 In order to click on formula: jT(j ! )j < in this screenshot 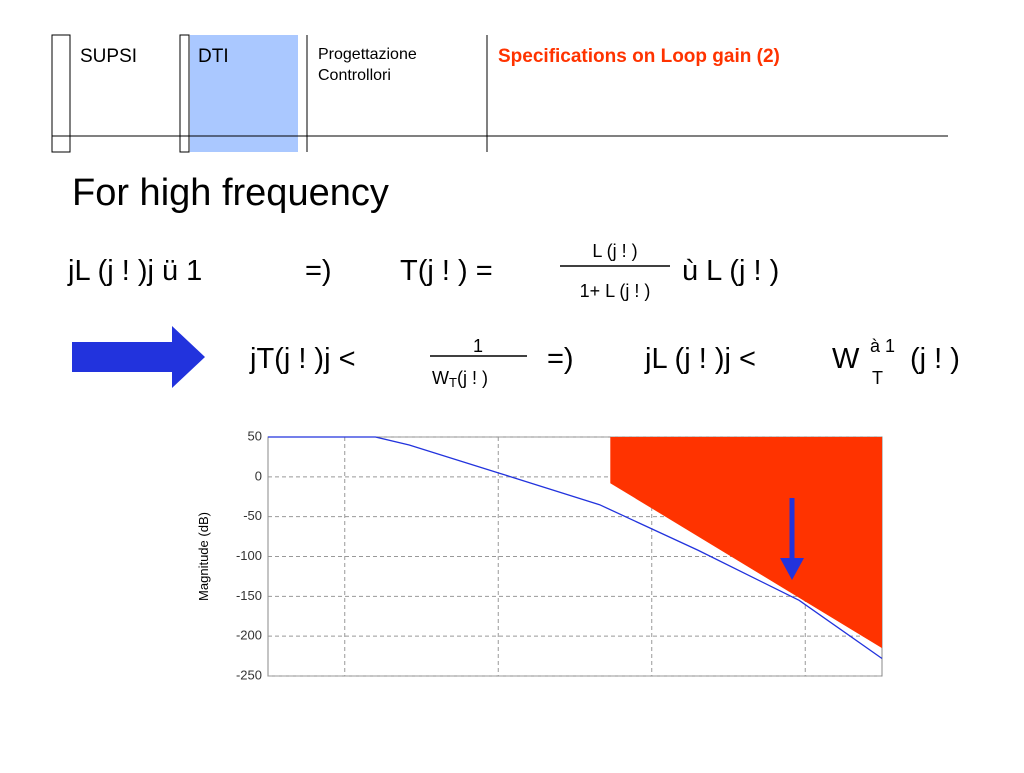, I will do `click(302, 359)`.